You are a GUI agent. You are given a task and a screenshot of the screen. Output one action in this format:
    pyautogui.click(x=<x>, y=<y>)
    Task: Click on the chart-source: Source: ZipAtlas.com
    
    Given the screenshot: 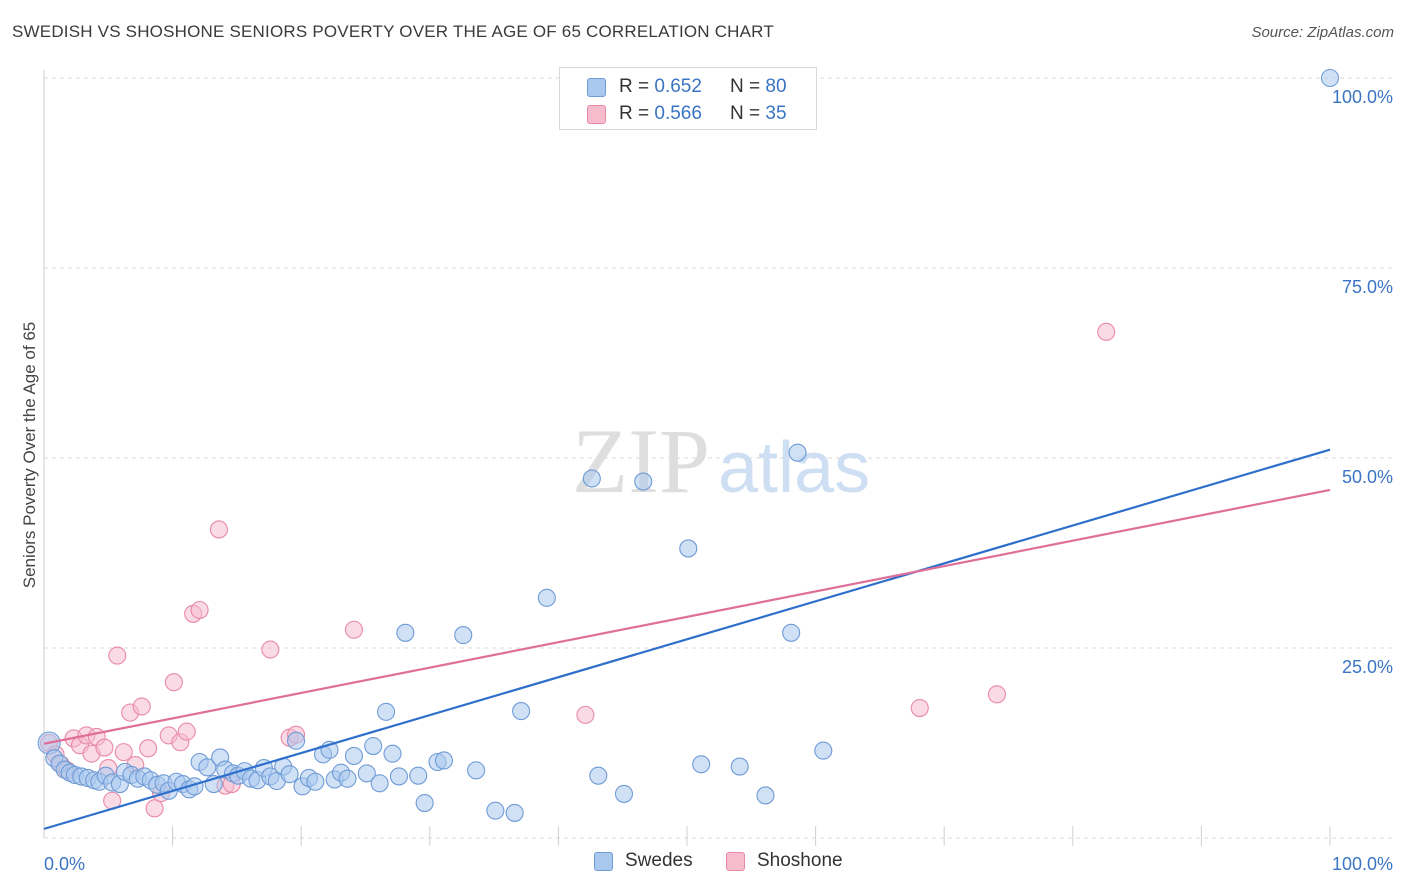 What is the action you would take?
    pyautogui.click(x=1322, y=32)
    